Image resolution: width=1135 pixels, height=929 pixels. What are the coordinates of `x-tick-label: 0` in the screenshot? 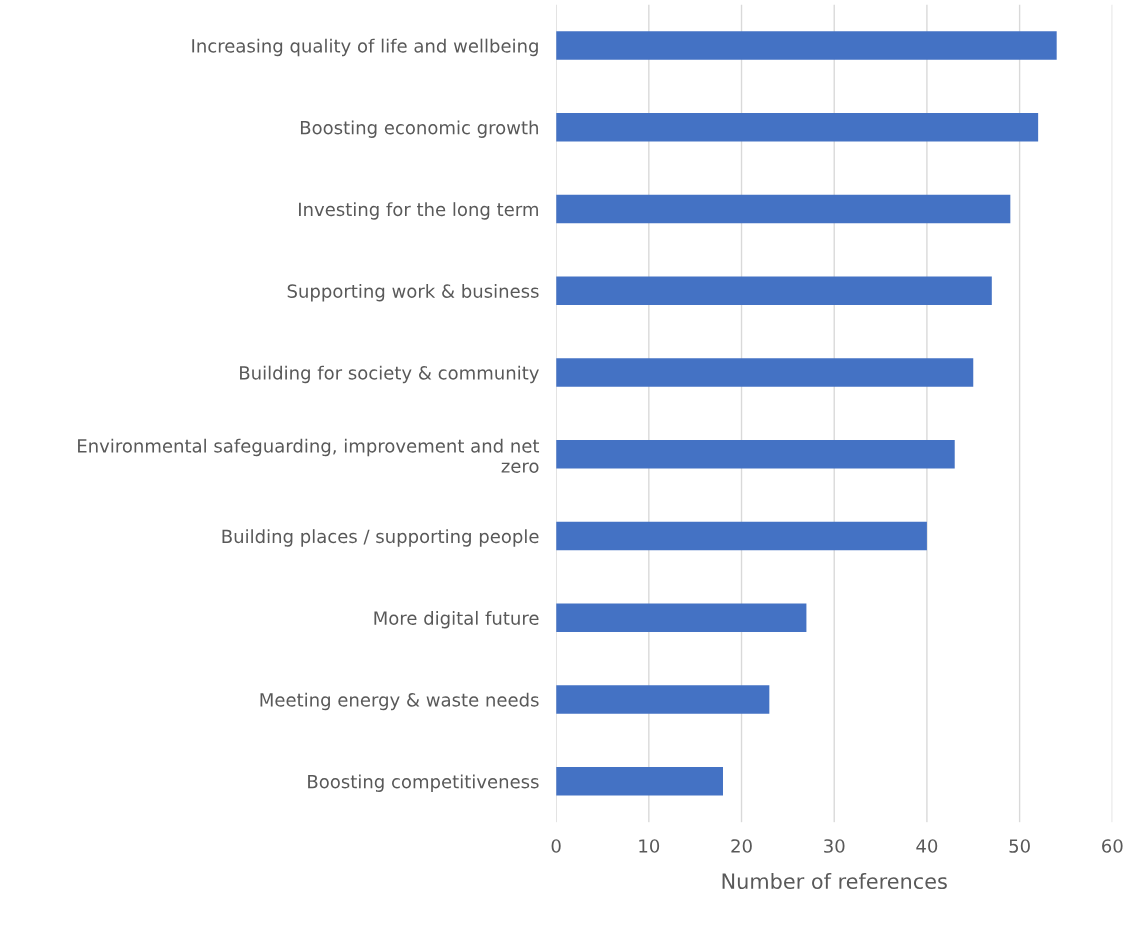 It's located at (556, 846).